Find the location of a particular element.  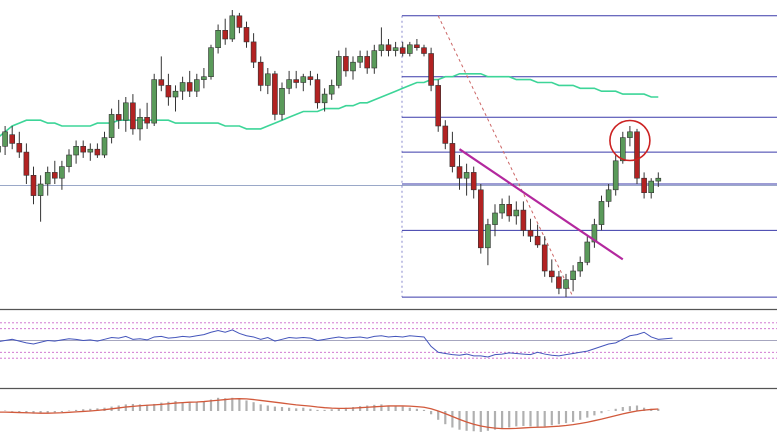

macd-signal-line is located at coordinates (329, 414).